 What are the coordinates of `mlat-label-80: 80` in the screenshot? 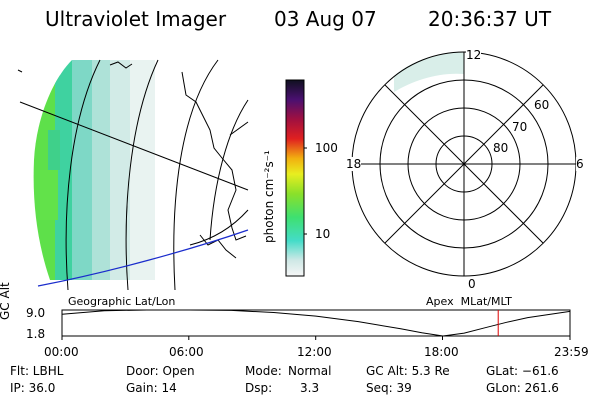 It's located at (501, 148).